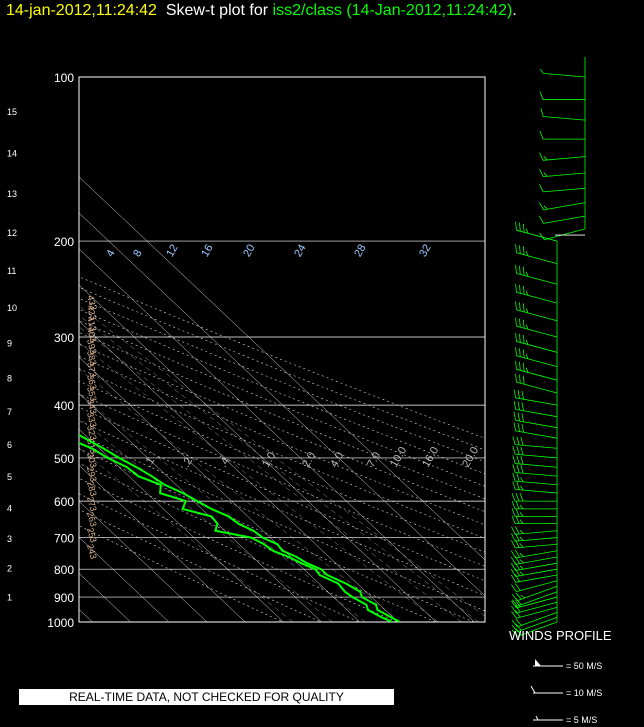  I want to click on dry-adiabat-label: 383, so click(92, 357).